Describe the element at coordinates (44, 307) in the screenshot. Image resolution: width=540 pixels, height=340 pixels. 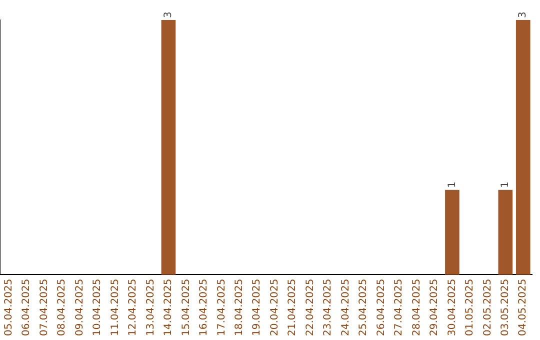
I see `x-tick-label: 07.04.2025` at that location.